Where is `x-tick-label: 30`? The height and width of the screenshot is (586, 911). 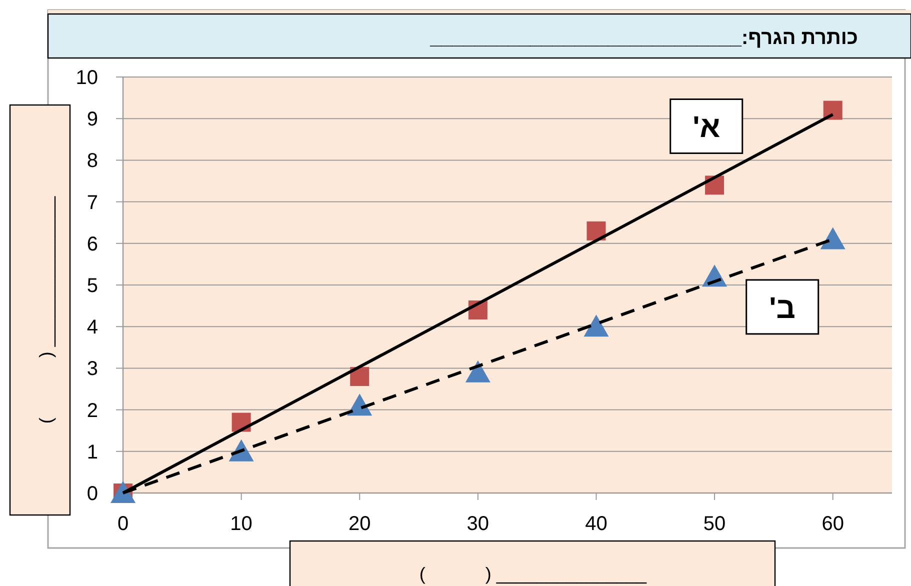 x-tick-label: 30 is located at coordinates (478, 524).